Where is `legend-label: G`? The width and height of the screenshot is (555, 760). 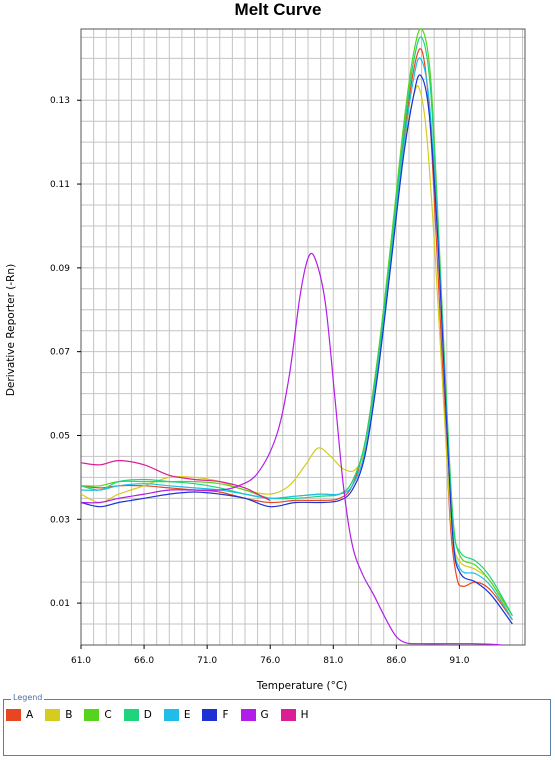 legend-label: G is located at coordinates (264, 715).